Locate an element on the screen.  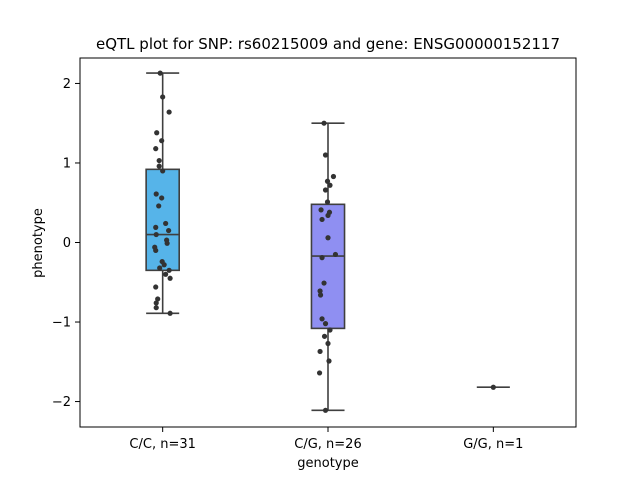
x-axis: C/C, n=31 C/G, n=26 G/G, n=1 is located at coordinates (326, 439).